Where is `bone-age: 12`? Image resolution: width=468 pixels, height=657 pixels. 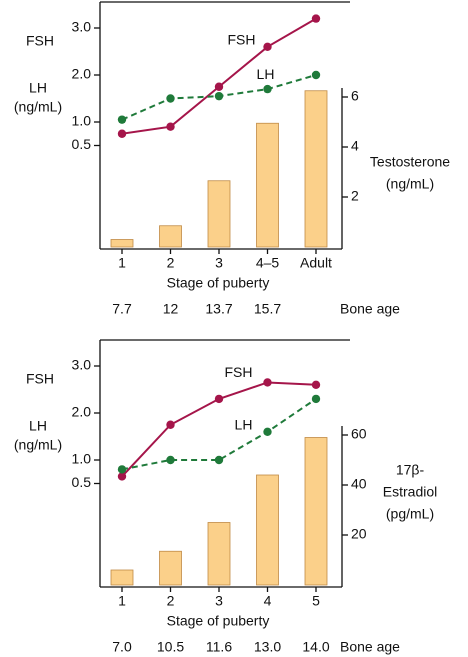
bone-age: 12 is located at coordinates (171, 309).